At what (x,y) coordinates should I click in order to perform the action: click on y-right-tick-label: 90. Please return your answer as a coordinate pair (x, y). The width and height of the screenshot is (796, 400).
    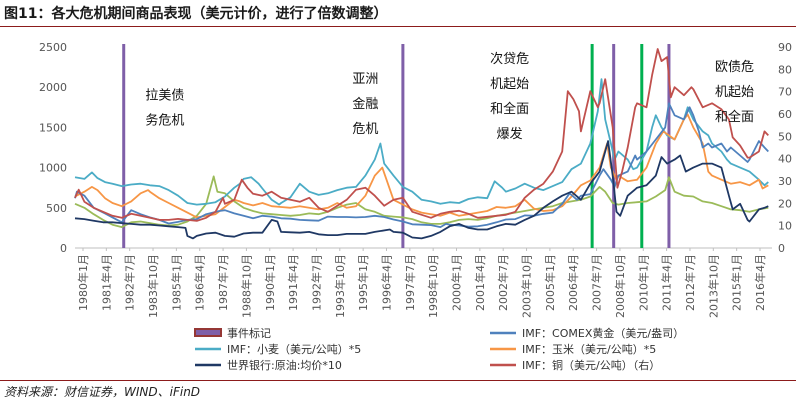
    Looking at the image, I should click on (785, 47).